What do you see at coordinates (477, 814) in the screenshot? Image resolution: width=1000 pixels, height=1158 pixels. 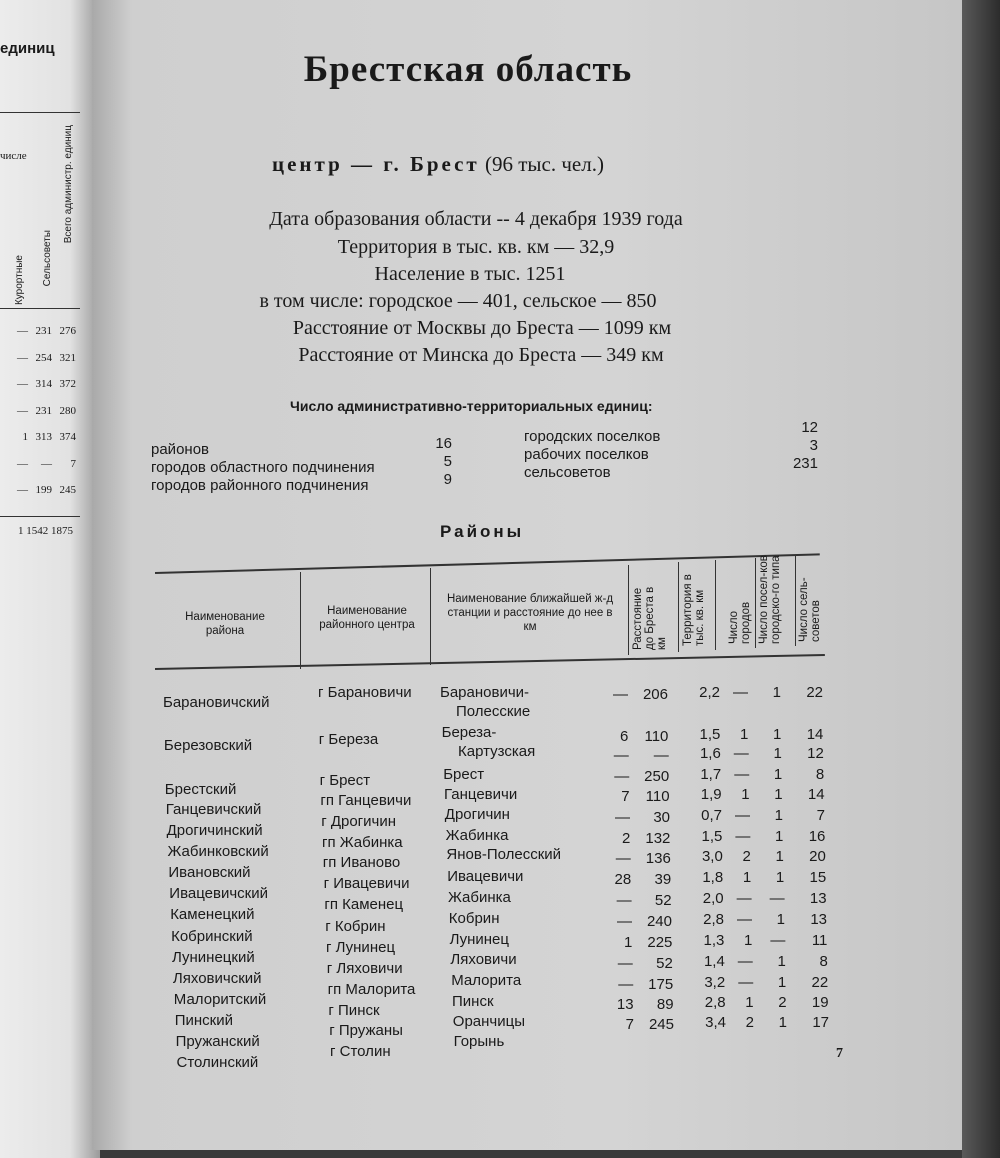 I see `nearest-station: Дрогичин` at bounding box center [477, 814].